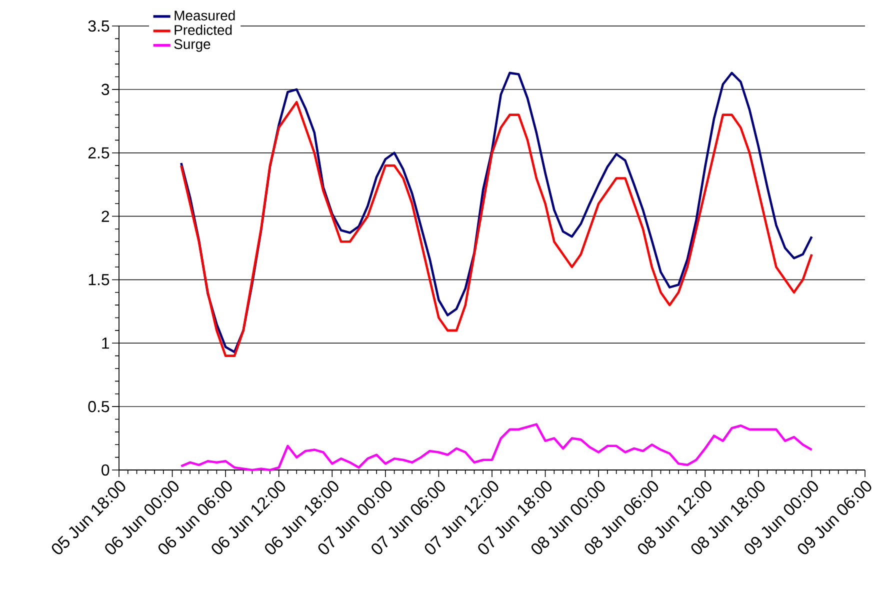 The height and width of the screenshot is (598, 880). What do you see at coordinates (203, 29) in the screenshot?
I see `legend-label: Predicted` at bounding box center [203, 29].